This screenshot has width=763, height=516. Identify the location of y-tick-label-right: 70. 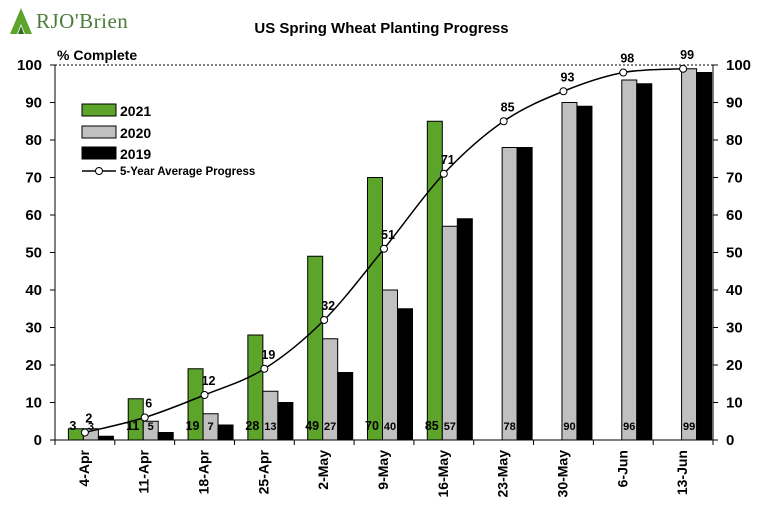
(734, 178).